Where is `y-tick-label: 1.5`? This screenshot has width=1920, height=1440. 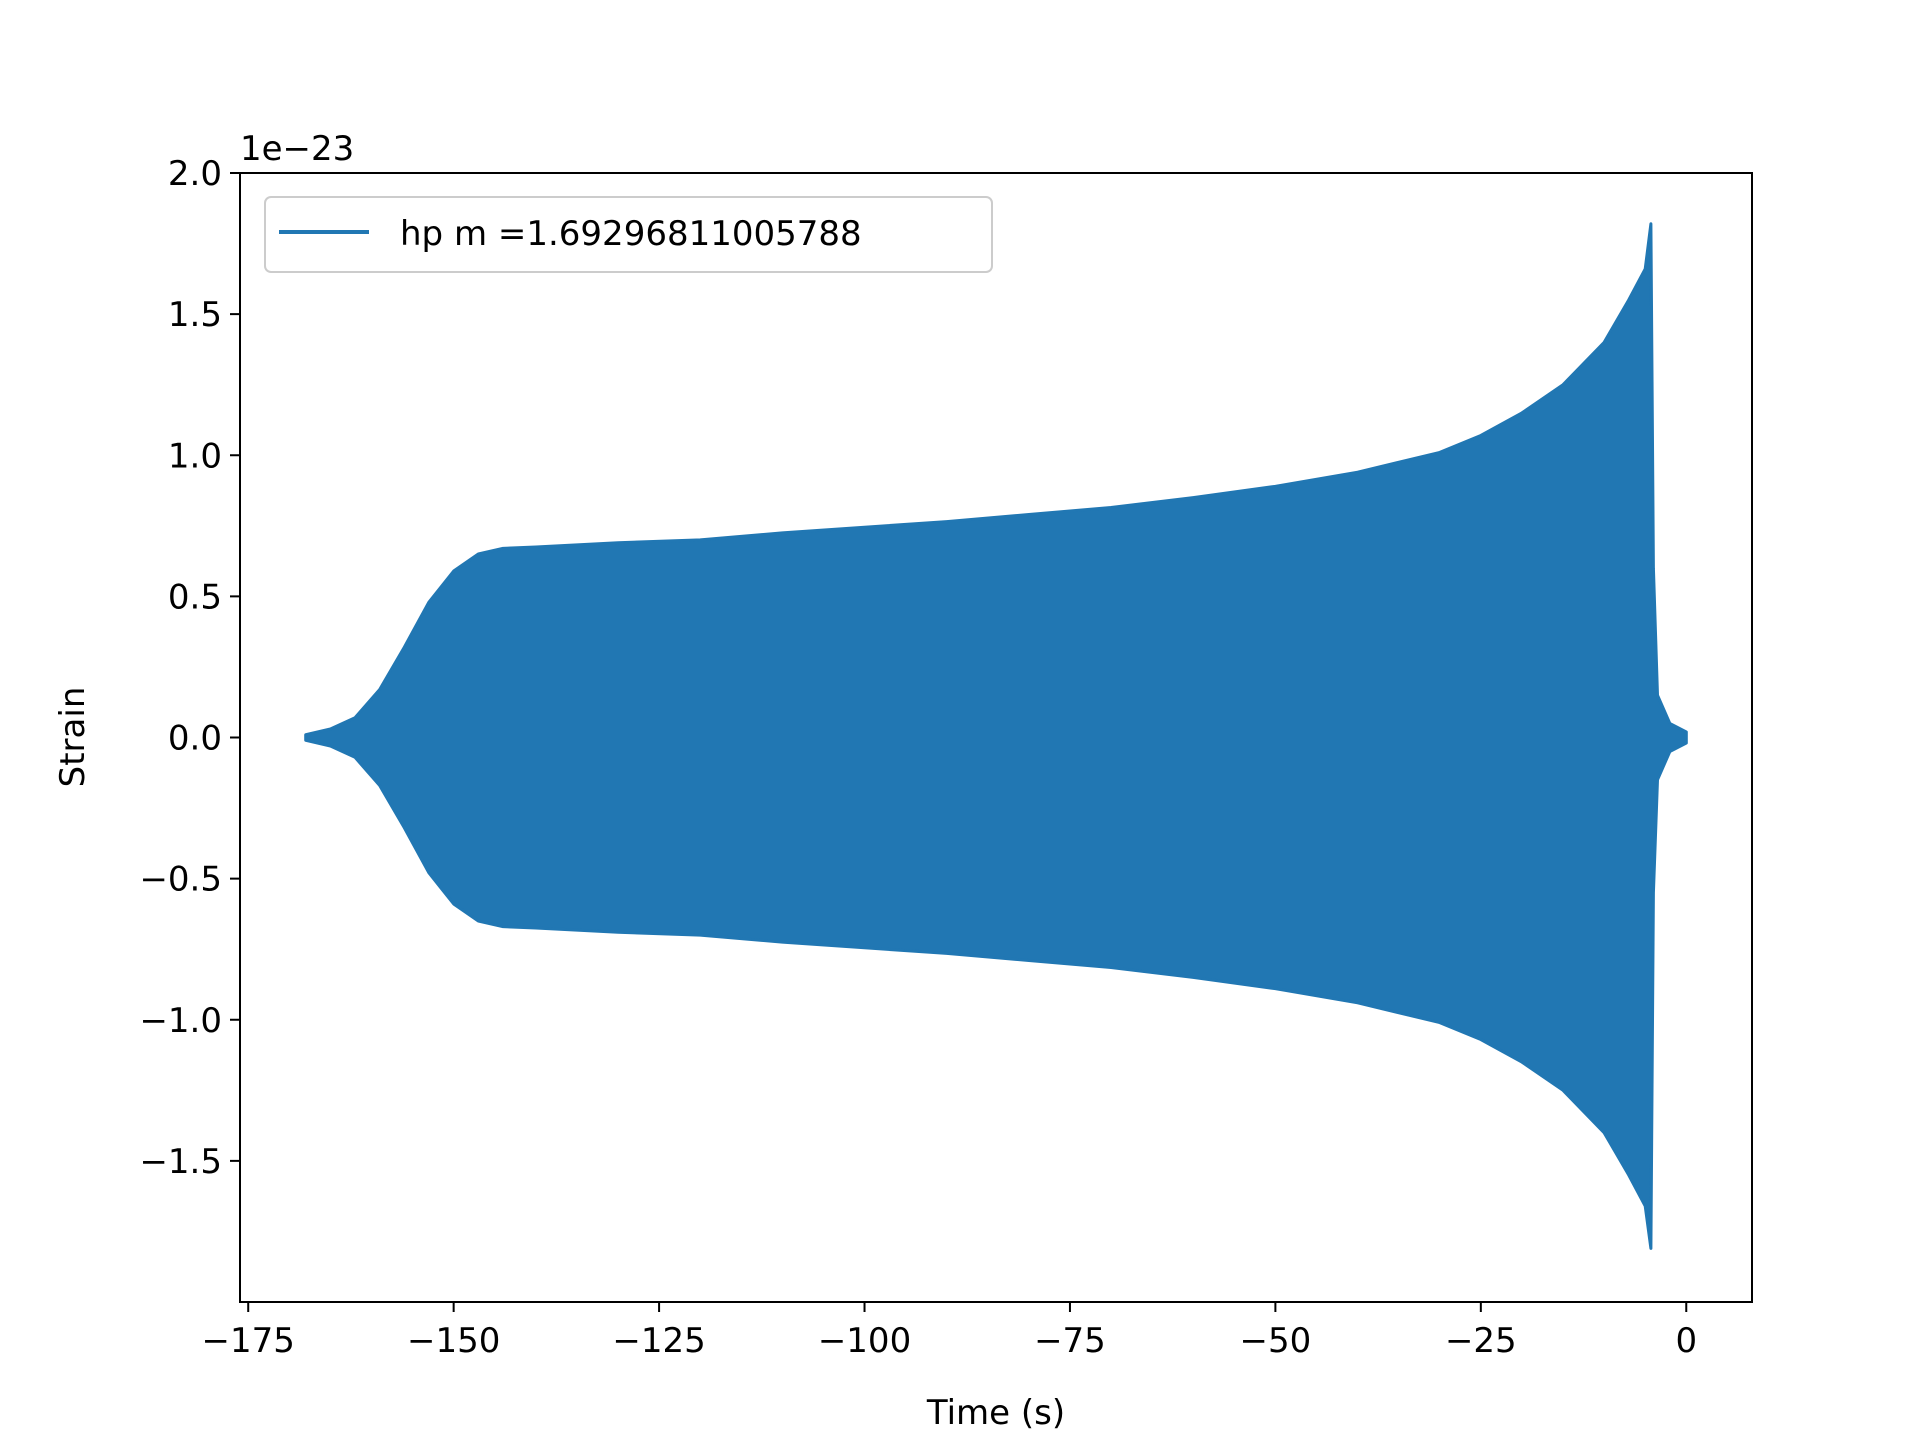
y-tick-label: 1.5 is located at coordinates (195, 315).